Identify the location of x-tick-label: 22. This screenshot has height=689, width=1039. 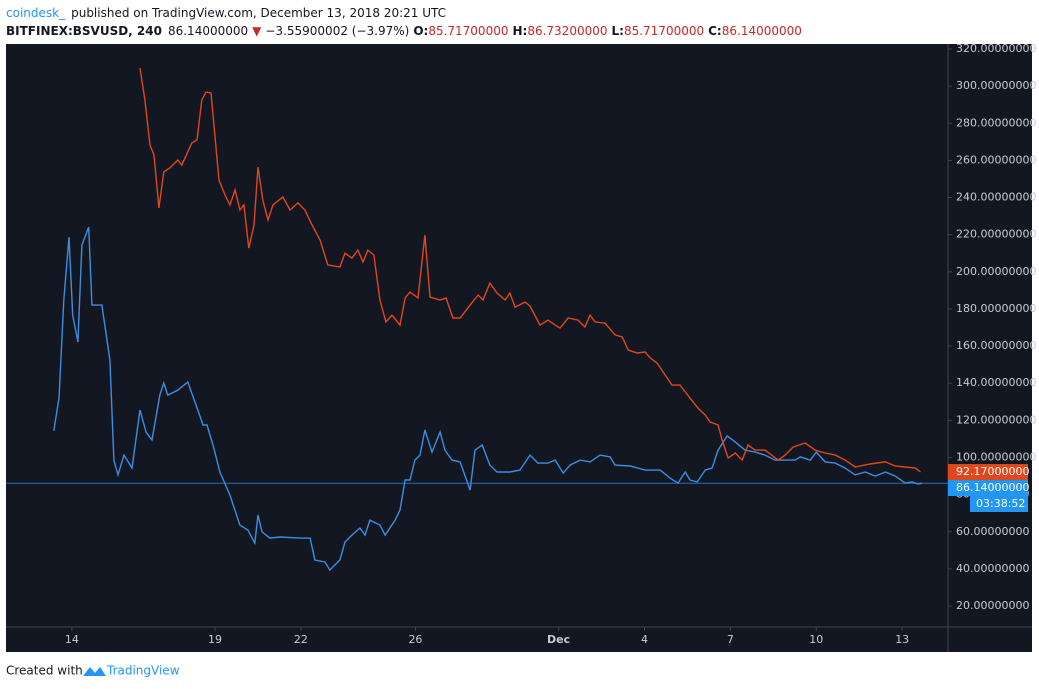
(301, 639).